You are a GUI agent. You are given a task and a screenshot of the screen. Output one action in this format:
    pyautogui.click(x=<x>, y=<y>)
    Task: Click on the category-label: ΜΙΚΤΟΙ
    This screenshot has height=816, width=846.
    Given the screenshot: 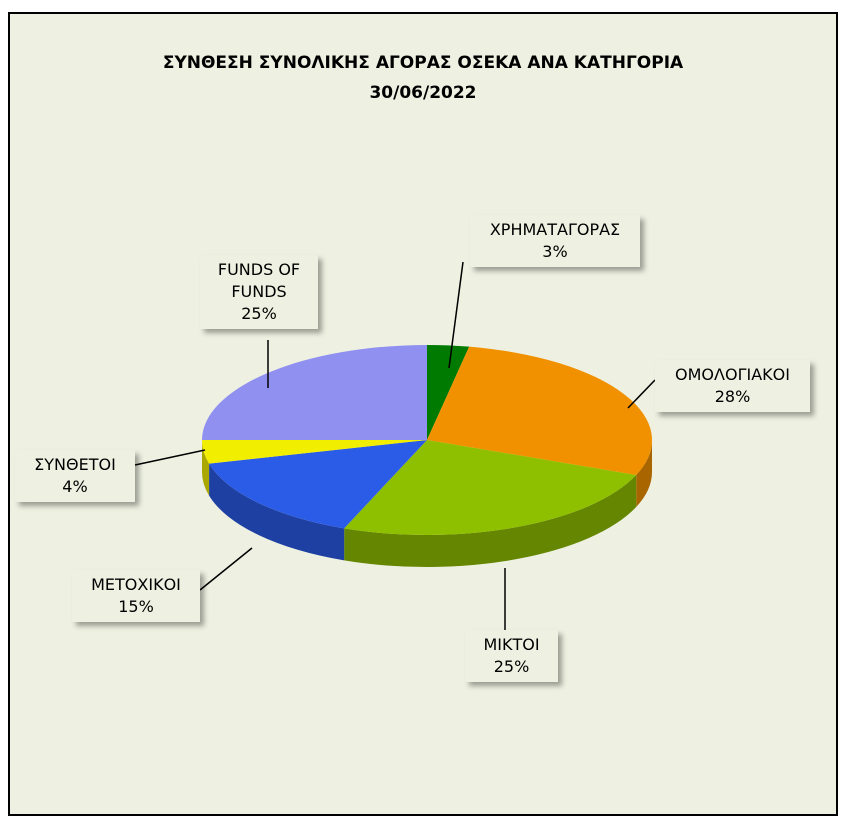 What is the action you would take?
    pyautogui.click(x=511, y=644)
    